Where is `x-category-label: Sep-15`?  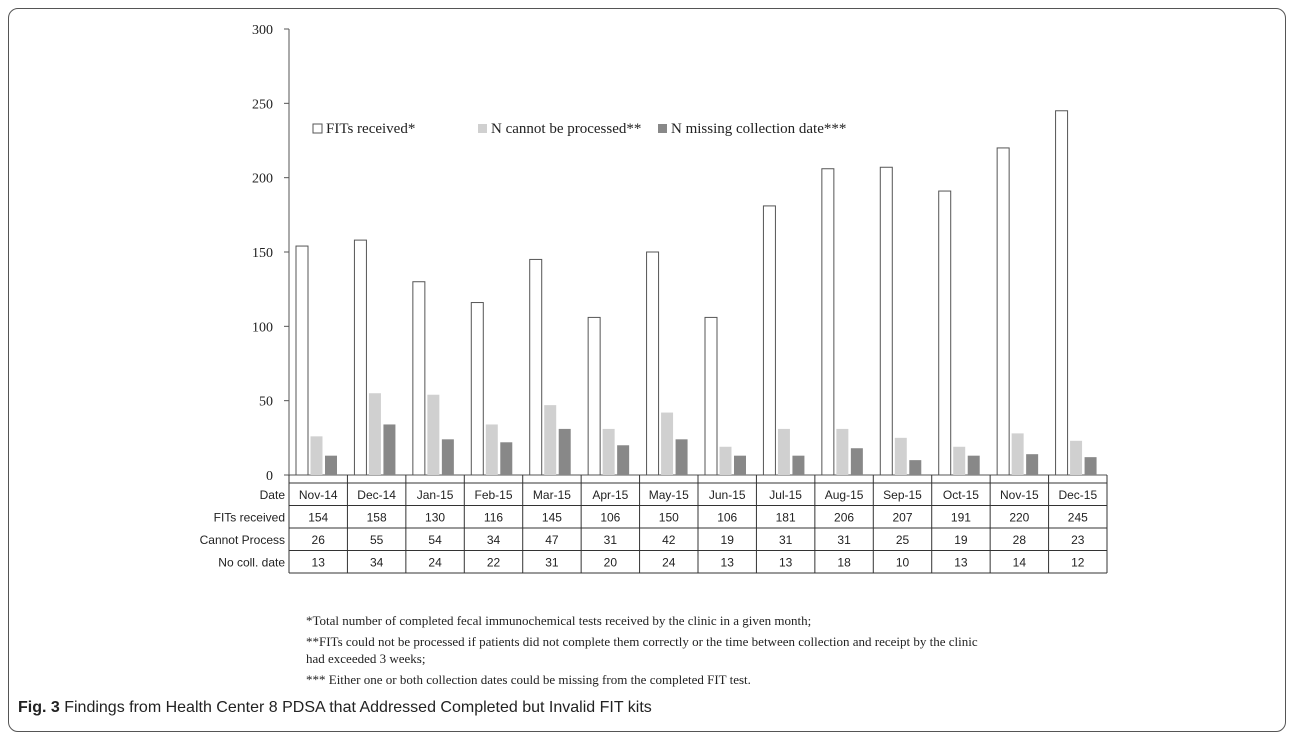 x-category-label: Sep-15 is located at coordinates (902, 495).